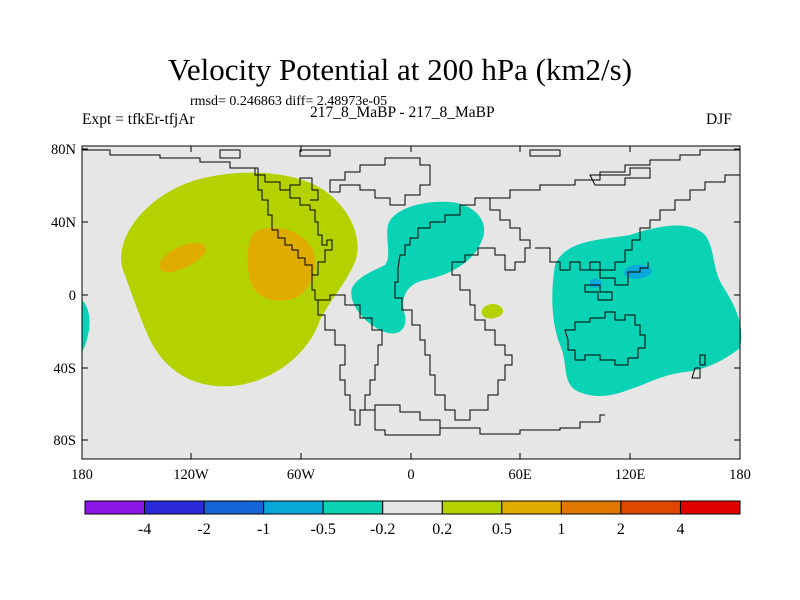 Image resolution: width=800 pixels, height=600 pixels. What do you see at coordinates (502, 529) in the screenshot?
I see `colorbar-label: 0.5` at bounding box center [502, 529].